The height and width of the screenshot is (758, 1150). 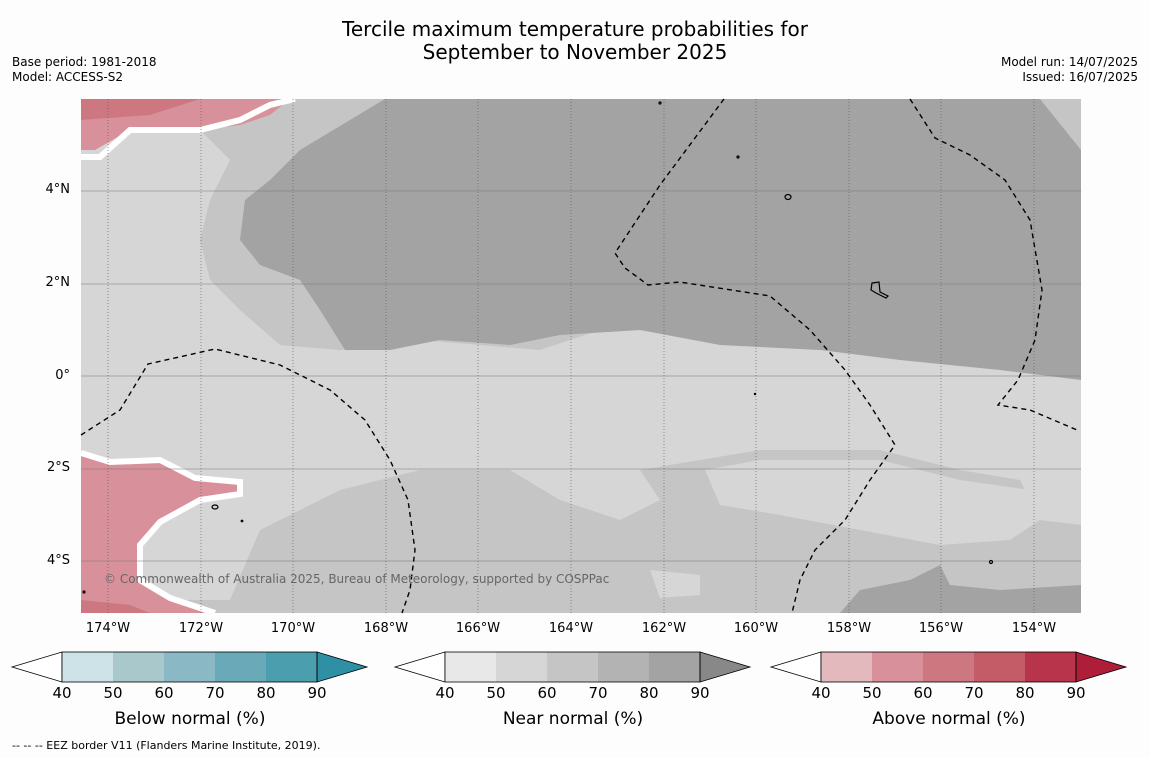 I want to click on near-normal-60-region-south, so click(x=960, y=589).